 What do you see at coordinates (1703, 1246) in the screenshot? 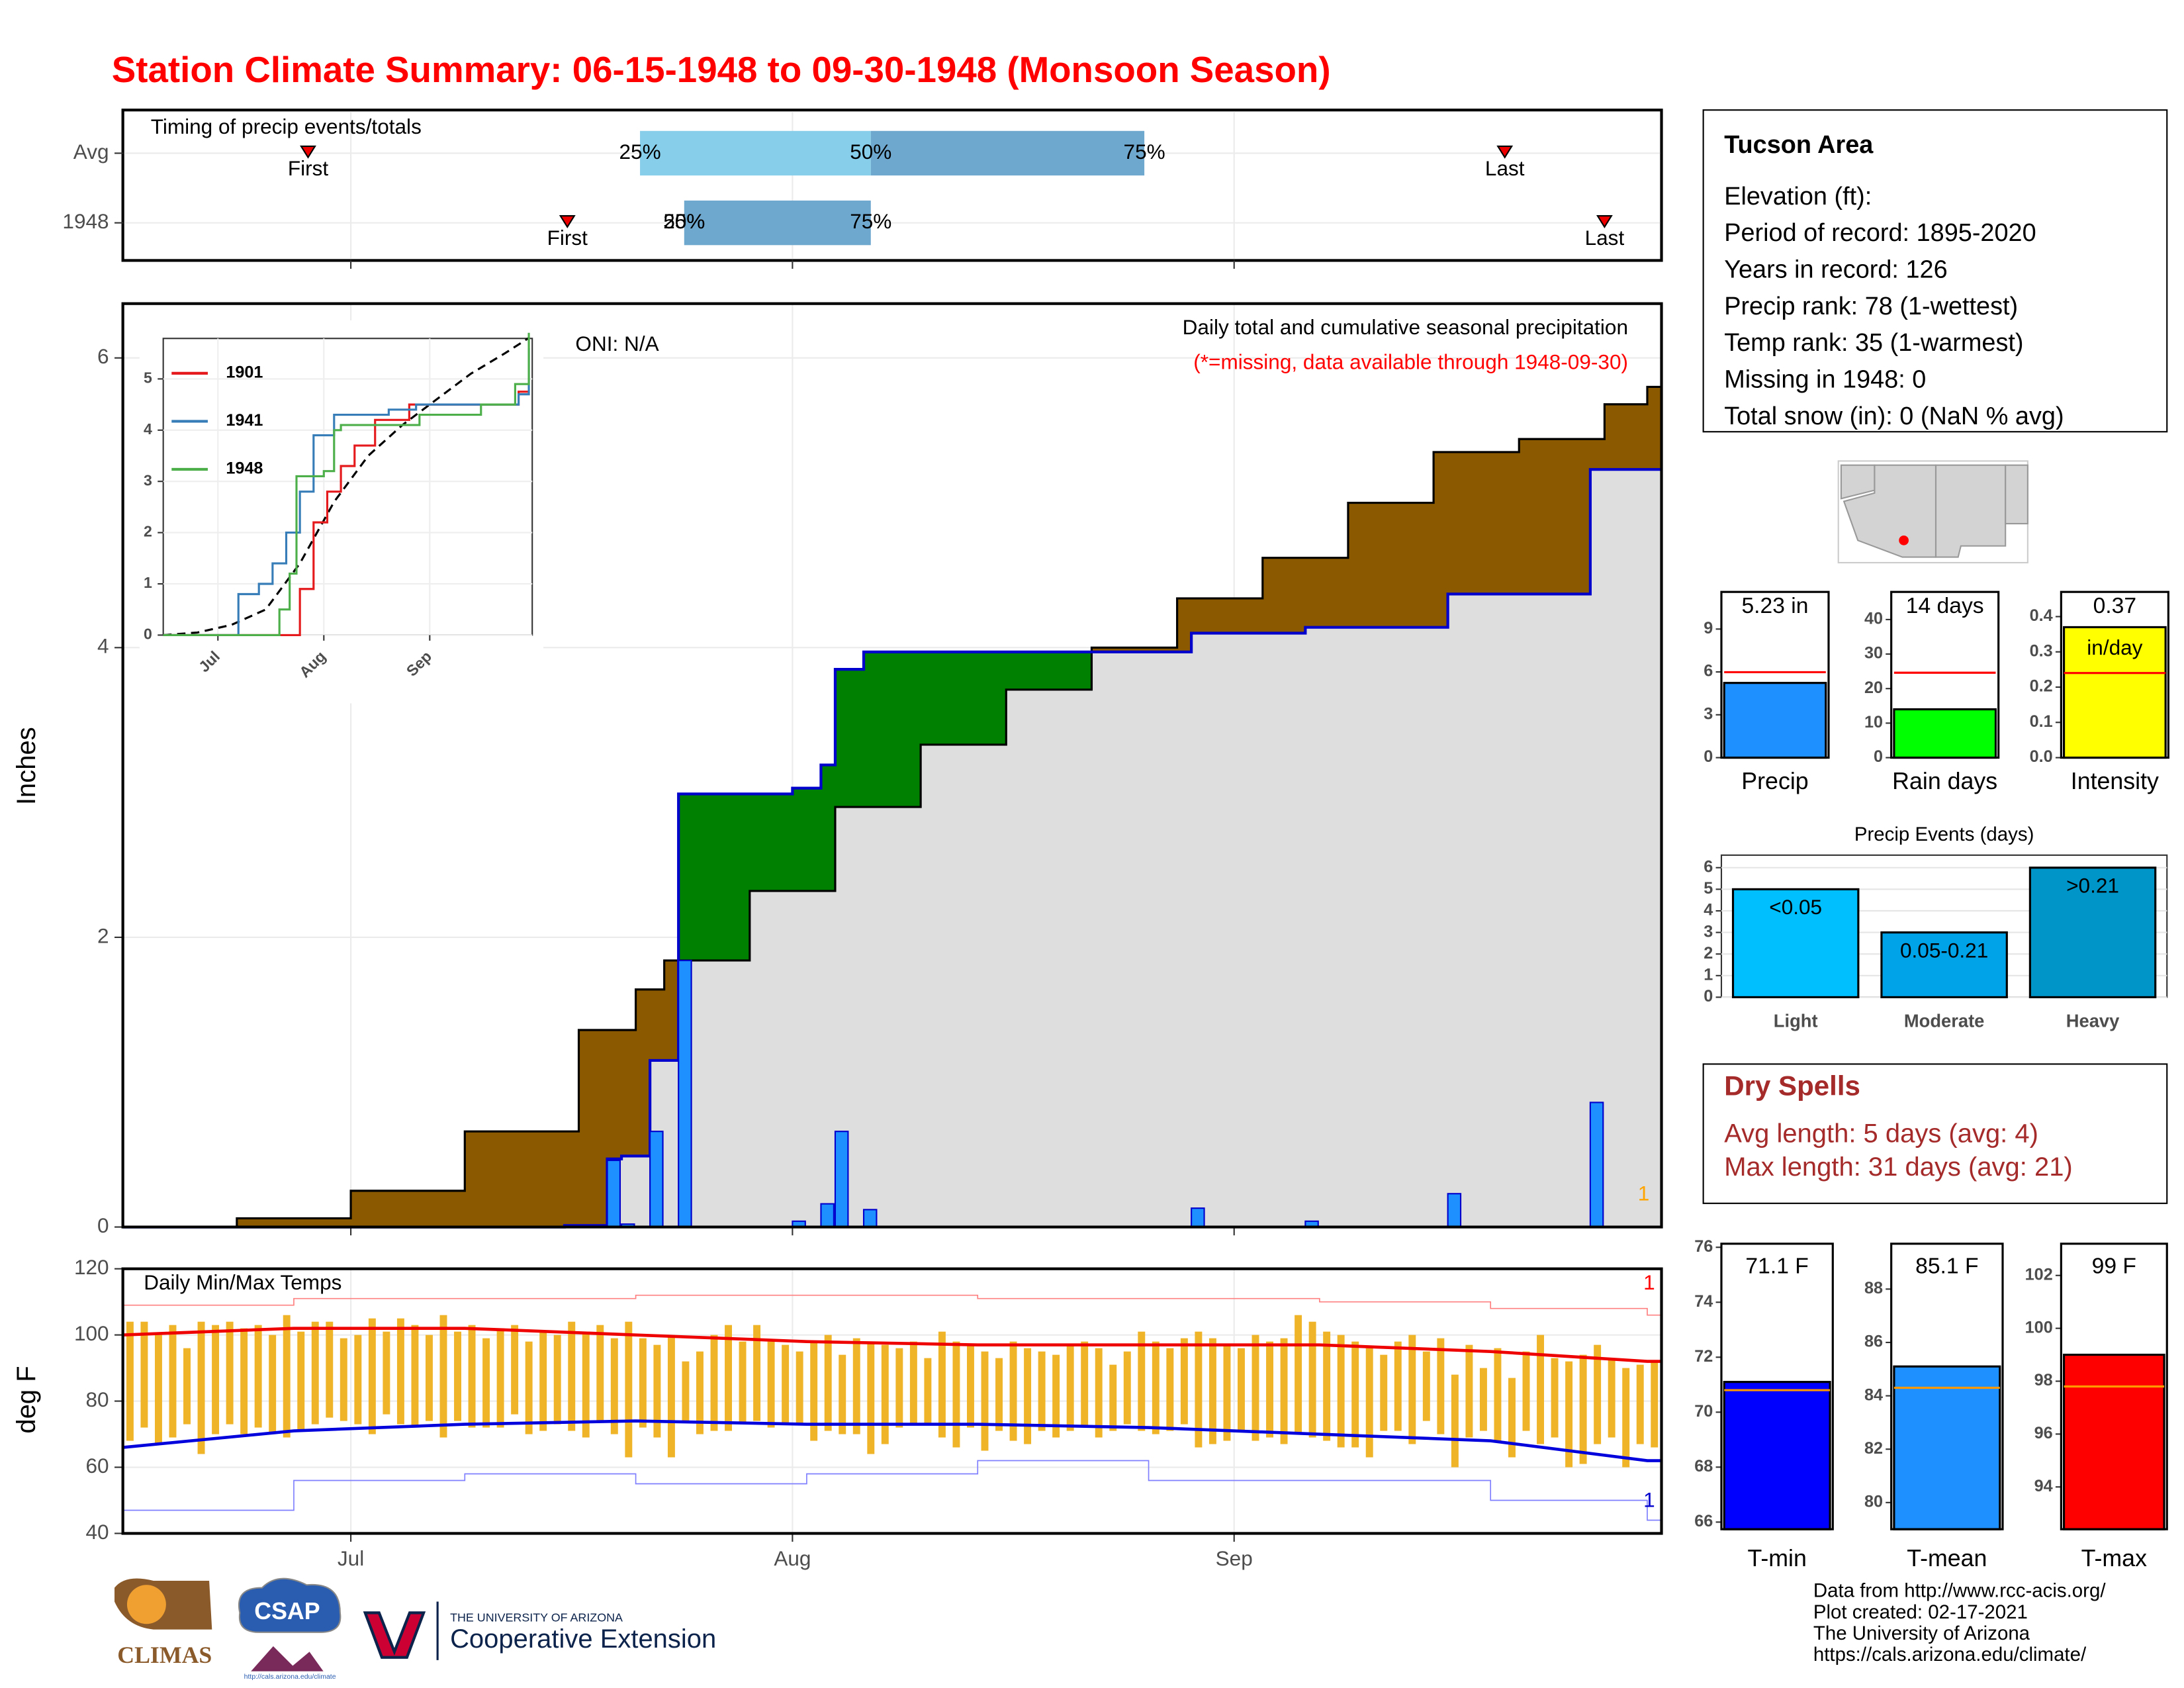
I see `y-tick-label: 76` at bounding box center [1703, 1246].